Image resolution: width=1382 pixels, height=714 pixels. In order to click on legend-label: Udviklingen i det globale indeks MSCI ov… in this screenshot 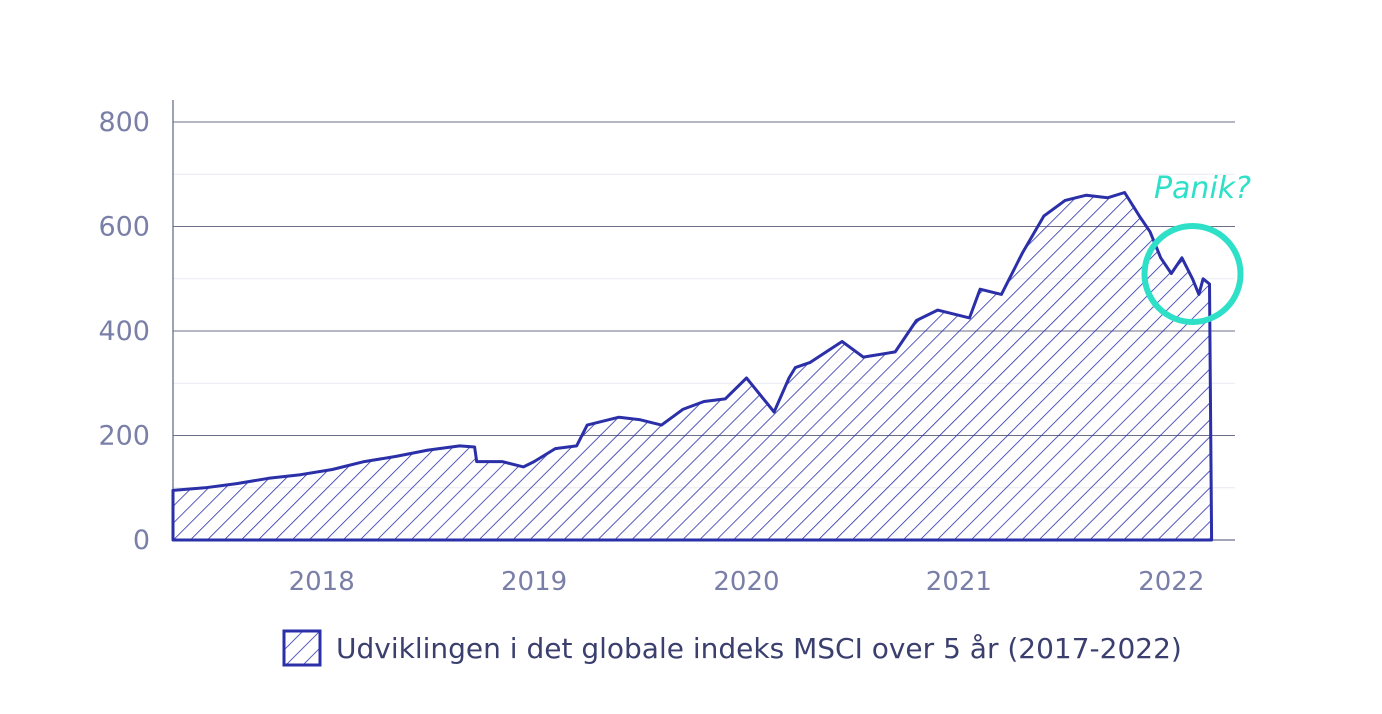, I will do `click(759, 648)`.